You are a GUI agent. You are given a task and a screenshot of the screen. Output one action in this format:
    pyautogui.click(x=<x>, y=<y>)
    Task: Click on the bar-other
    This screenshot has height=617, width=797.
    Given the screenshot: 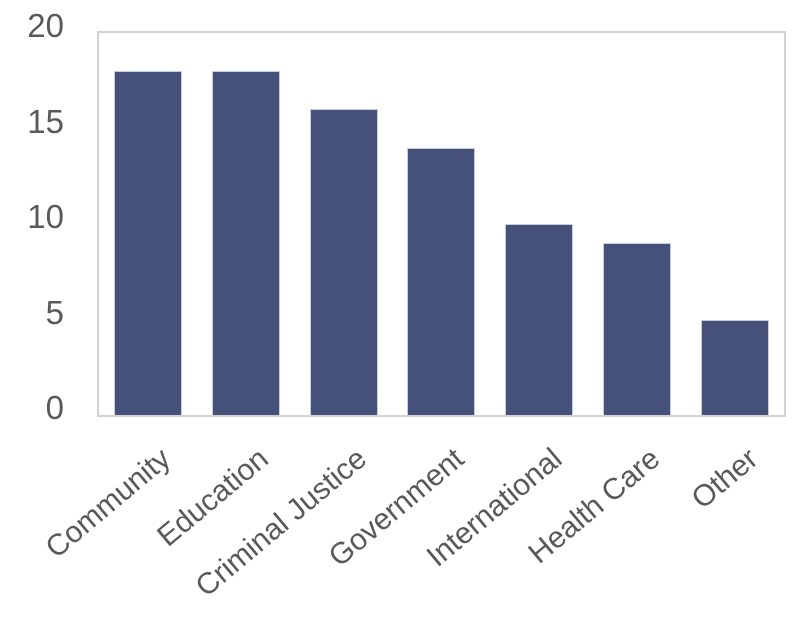 What is the action you would take?
    pyautogui.click(x=734, y=367)
    